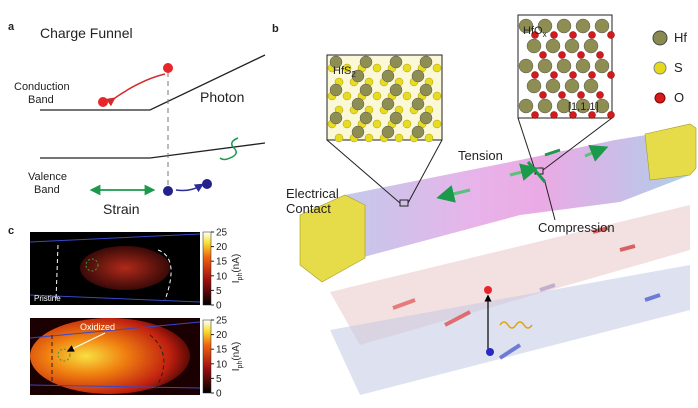 This screenshot has height=408, width=698. Describe the element at coordinates (121, 209) in the screenshot. I see `label: Strain` at that location.